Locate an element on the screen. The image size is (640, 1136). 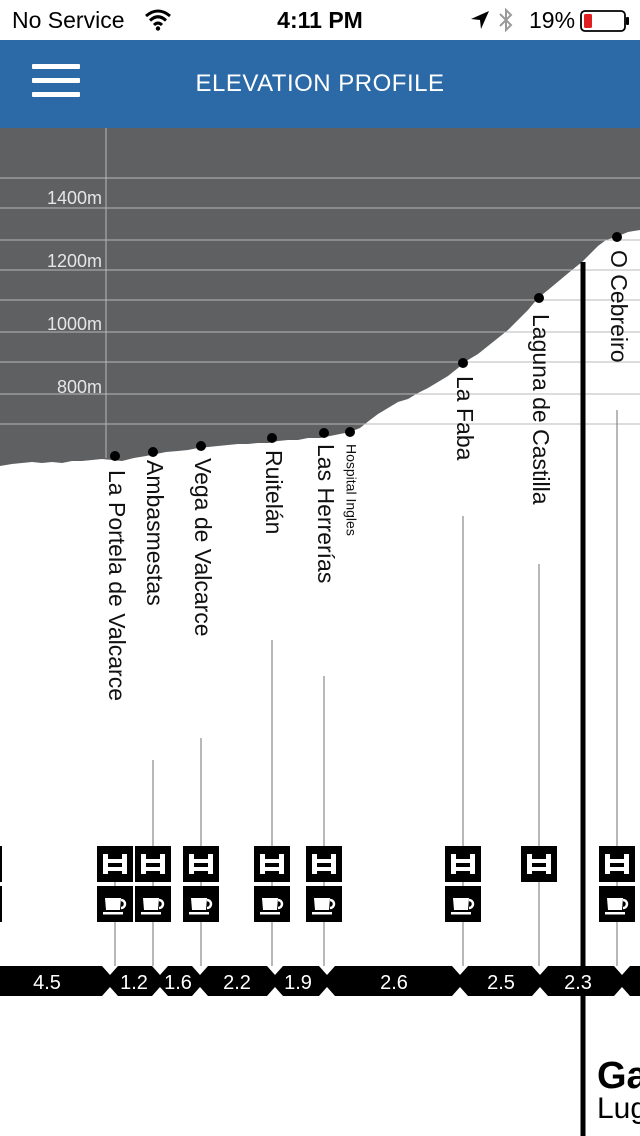
town-marker: Vega de Valcarce is located at coordinates (201, 708).